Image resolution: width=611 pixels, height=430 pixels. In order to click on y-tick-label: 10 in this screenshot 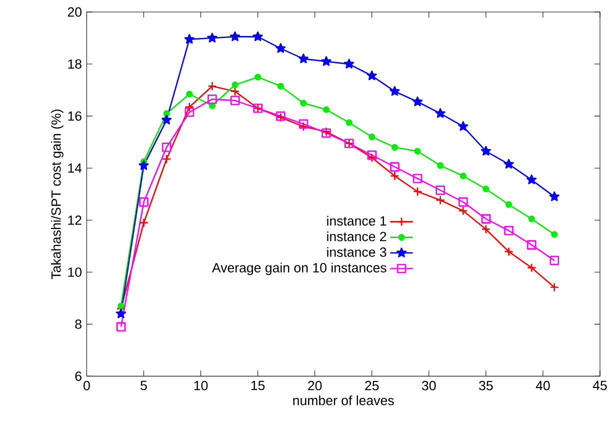, I will do `click(75, 273)`.